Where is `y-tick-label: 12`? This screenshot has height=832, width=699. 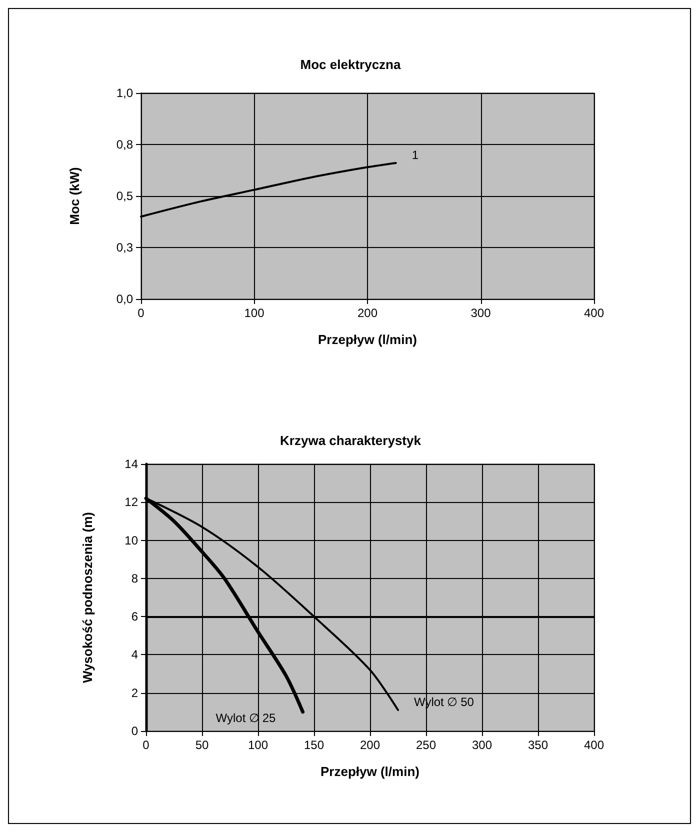 y-tick-label: 12 is located at coordinates (131, 502).